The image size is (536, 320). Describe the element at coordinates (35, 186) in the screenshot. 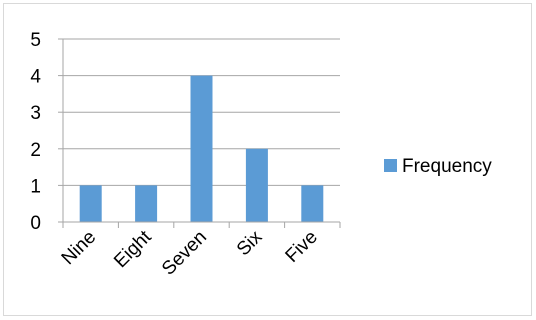

I see `y-tick-label-1: 1` at that location.